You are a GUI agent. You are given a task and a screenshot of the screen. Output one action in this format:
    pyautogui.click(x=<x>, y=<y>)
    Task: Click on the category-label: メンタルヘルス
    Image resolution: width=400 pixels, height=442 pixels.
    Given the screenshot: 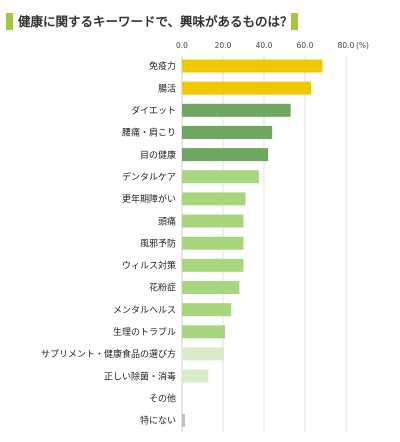 What is the action you would take?
    pyautogui.click(x=144, y=310)
    